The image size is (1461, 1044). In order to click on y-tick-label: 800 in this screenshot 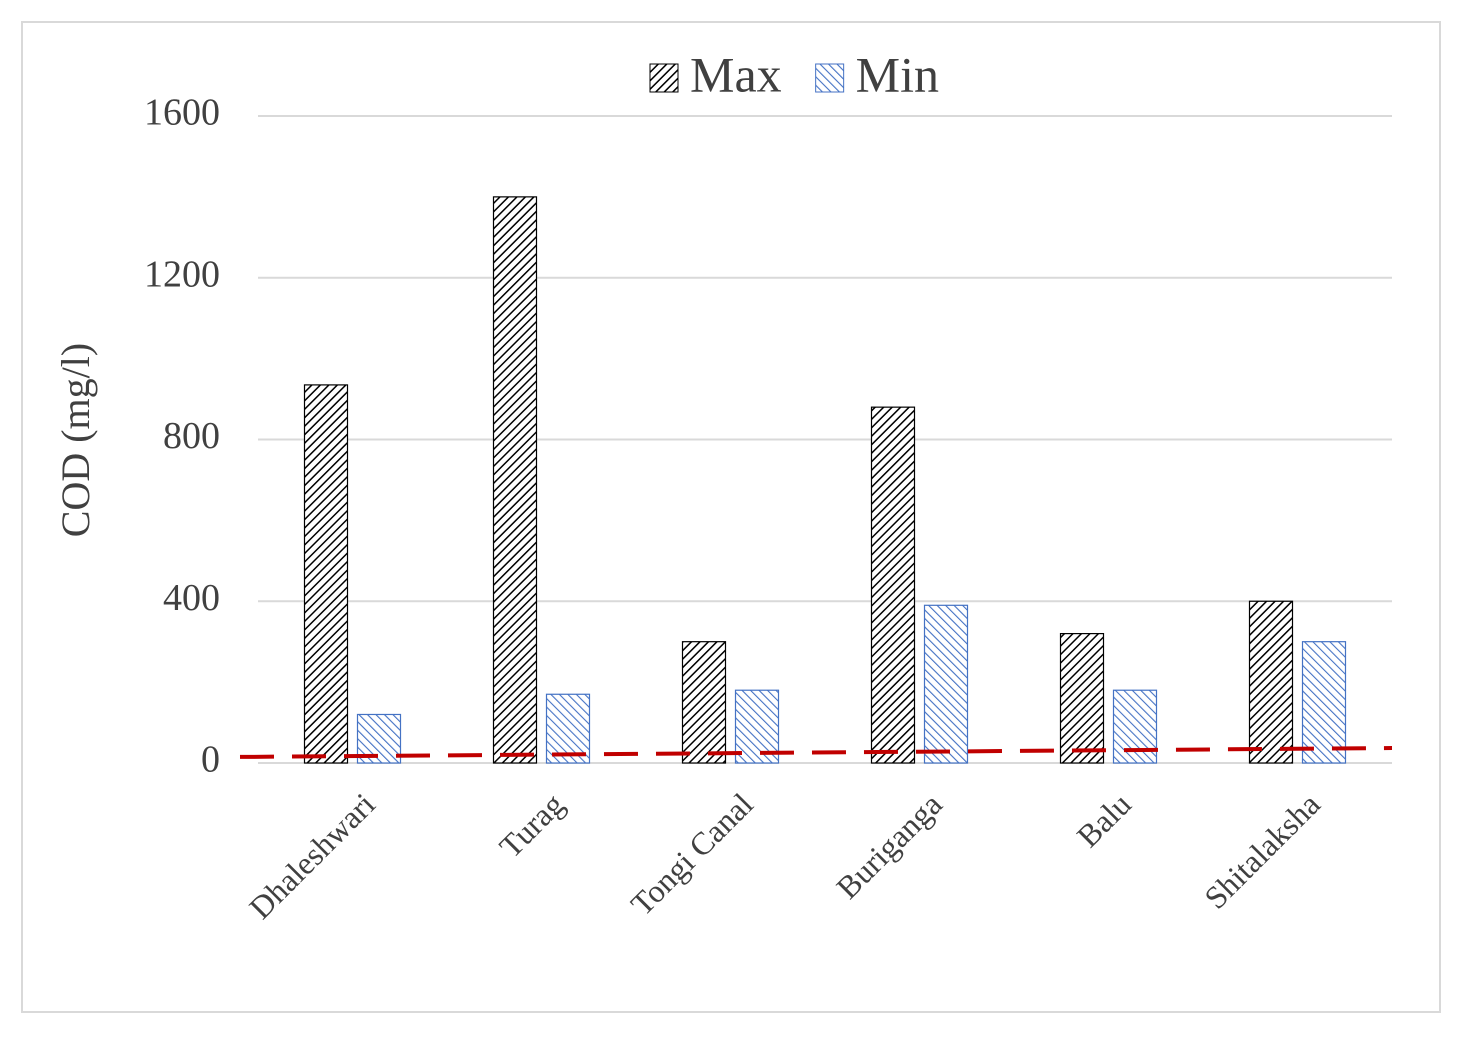, I will do `click(191, 436)`.